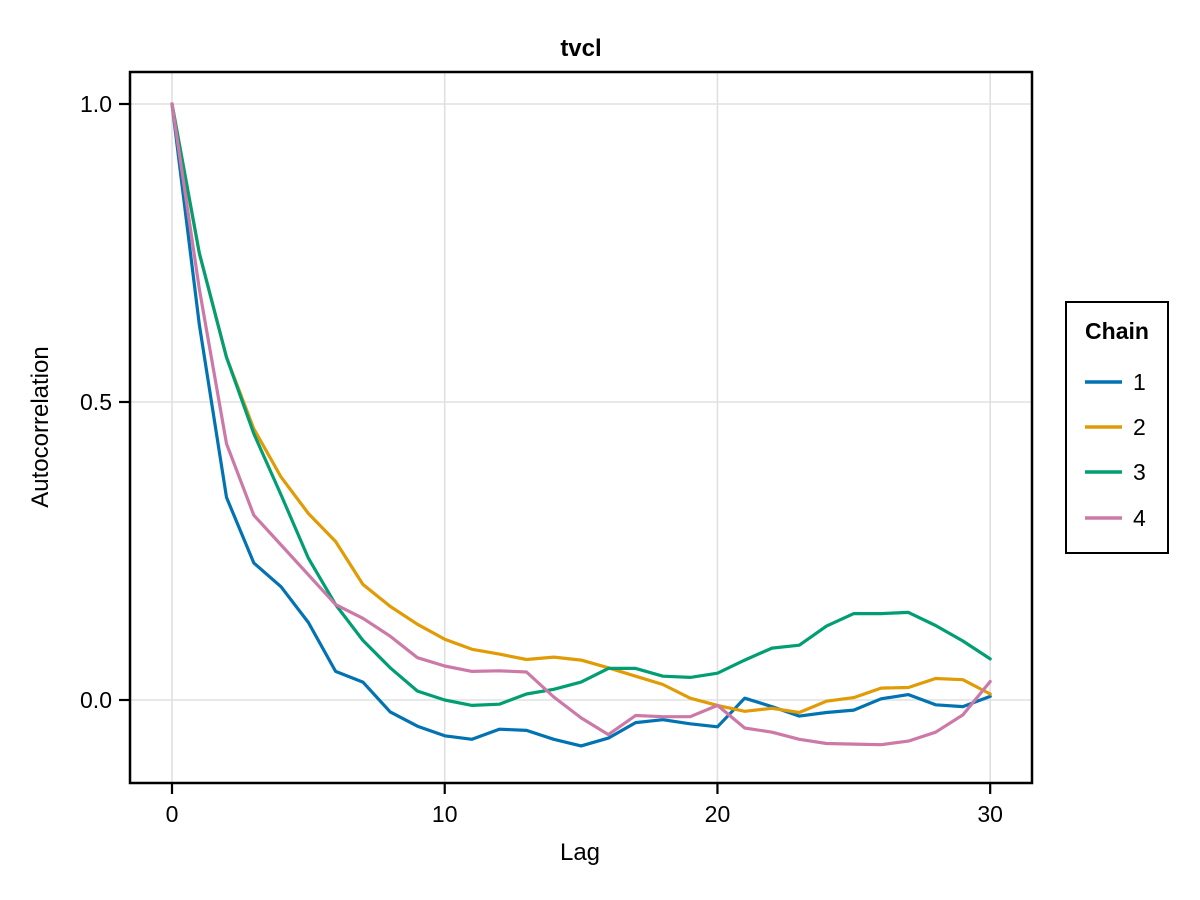 The height and width of the screenshot is (900, 1200). Describe the element at coordinates (1139, 472) in the screenshot. I see `legend-entry-label-3: 3` at that location.